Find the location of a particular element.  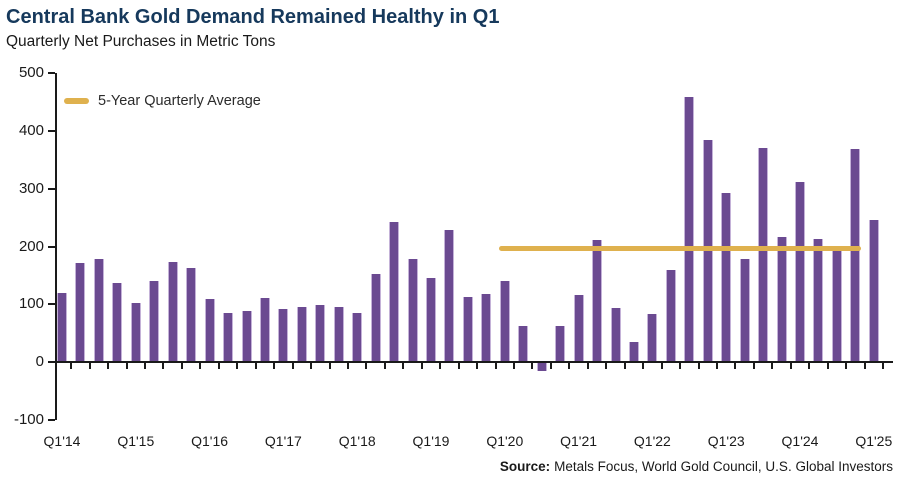

bar-Q4'18 is located at coordinates (412, 311).